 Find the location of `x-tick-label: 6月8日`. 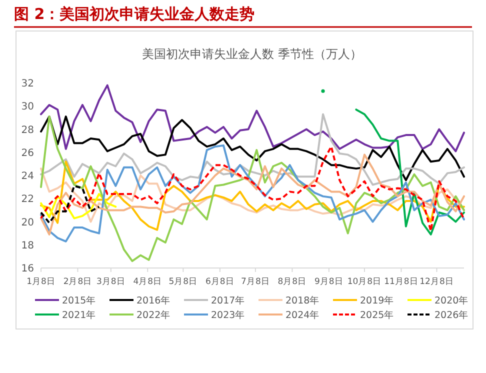

x-tick-label: 6月8日 is located at coordinates (220, 282).